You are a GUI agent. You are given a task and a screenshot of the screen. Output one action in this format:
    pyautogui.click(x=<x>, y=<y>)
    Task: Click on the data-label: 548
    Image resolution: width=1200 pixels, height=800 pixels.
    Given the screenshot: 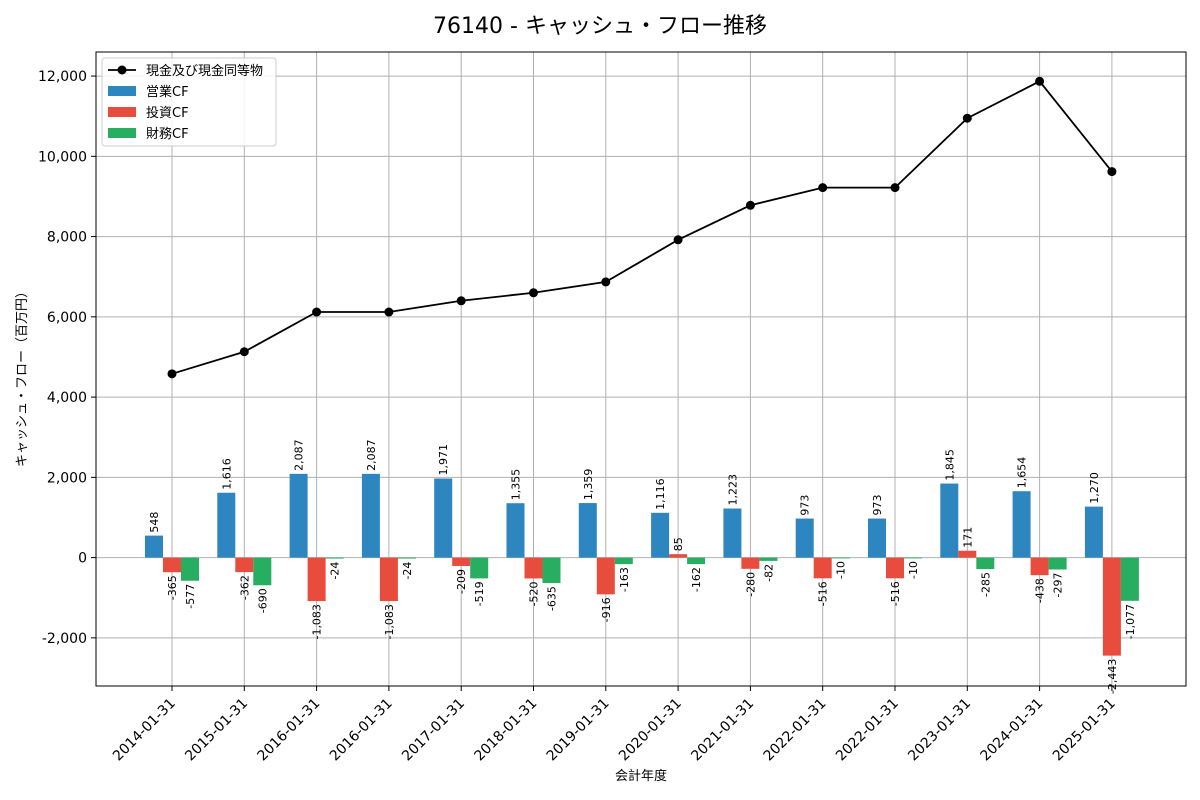 What is the action you would take?
    pyautogui.click(x=154, y=522)
    